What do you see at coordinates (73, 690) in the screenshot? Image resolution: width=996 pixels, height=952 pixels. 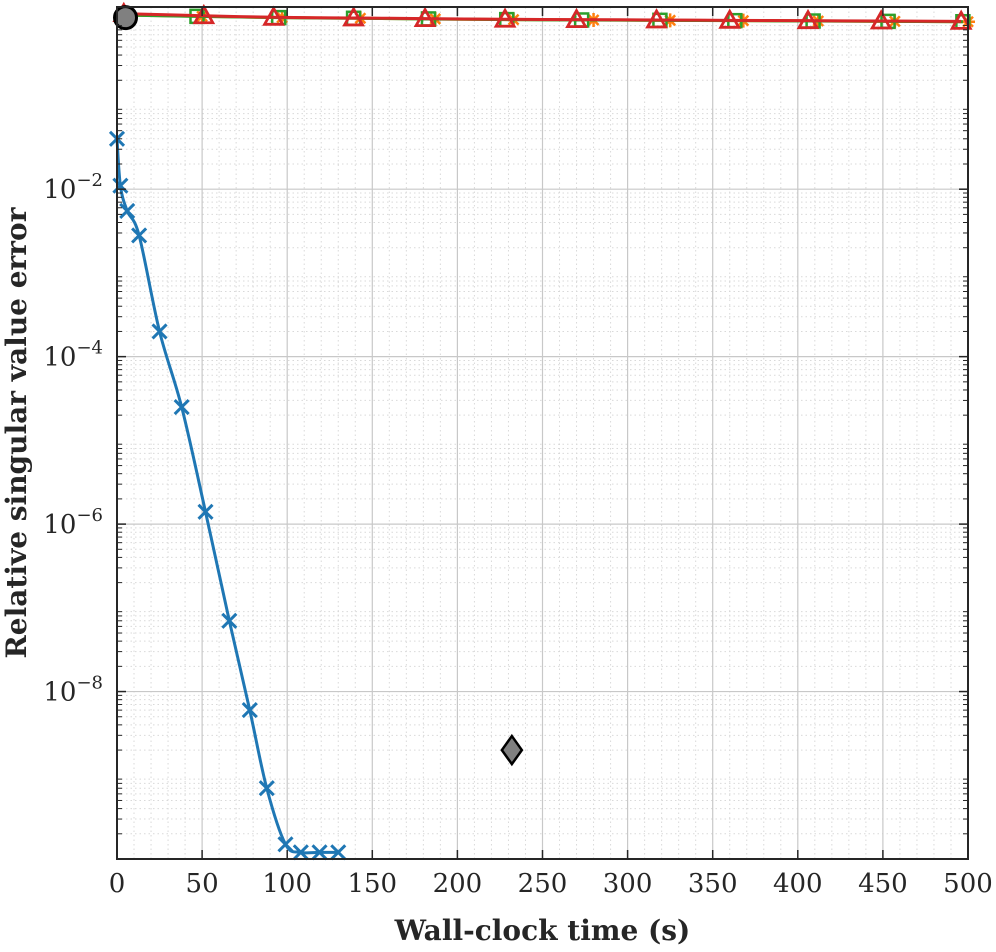 I see `y-tick-label: 10⁻⁸` at bounding box center [73, 690].